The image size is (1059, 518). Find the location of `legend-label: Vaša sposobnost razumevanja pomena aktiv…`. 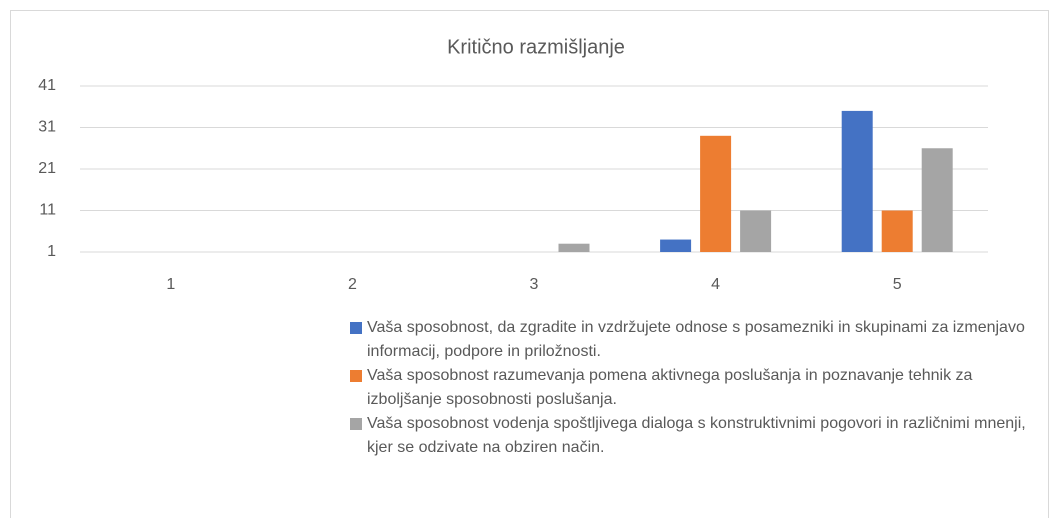

legend-label: Vaša sposobnost razumevanja pomena aktiv… is located at coordinates (670, 387).